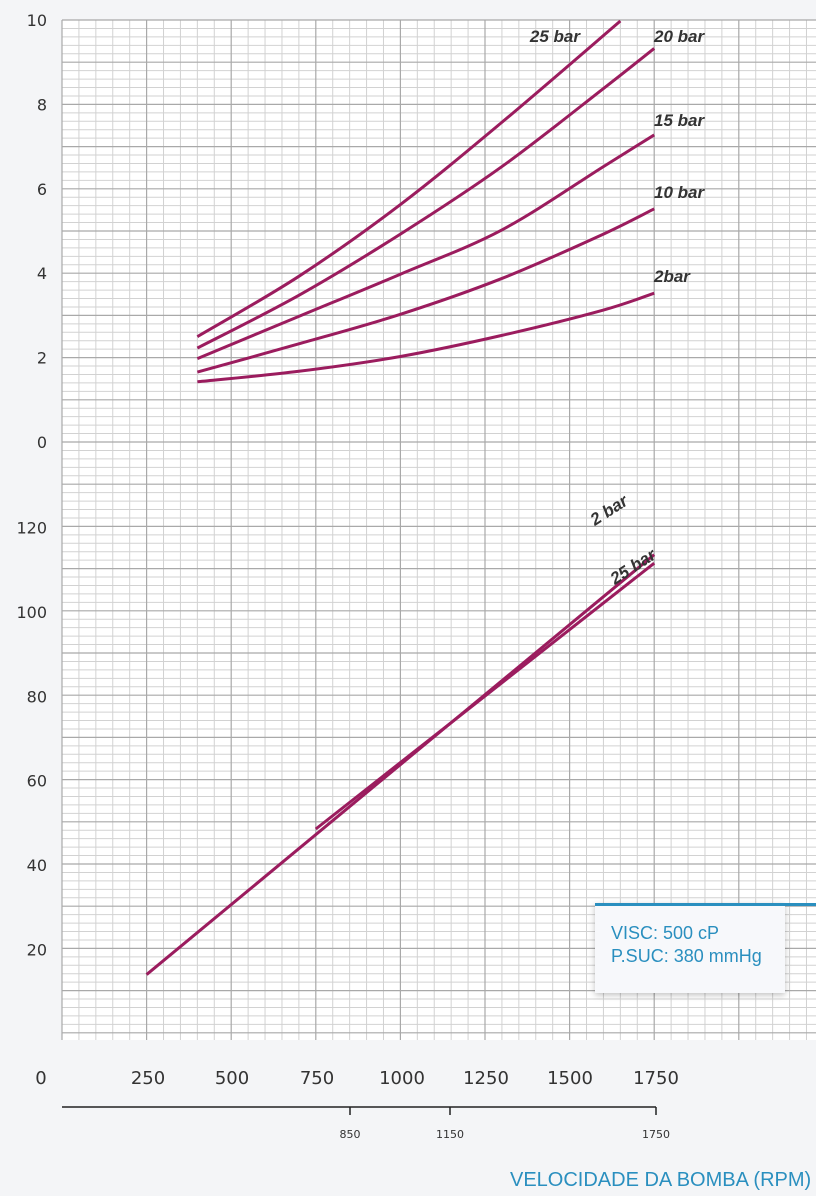  What do you see at coordinates (37, 20) in the screenshot?
I see `y-tick-label-top: 10` at bounding box center [37, 20].